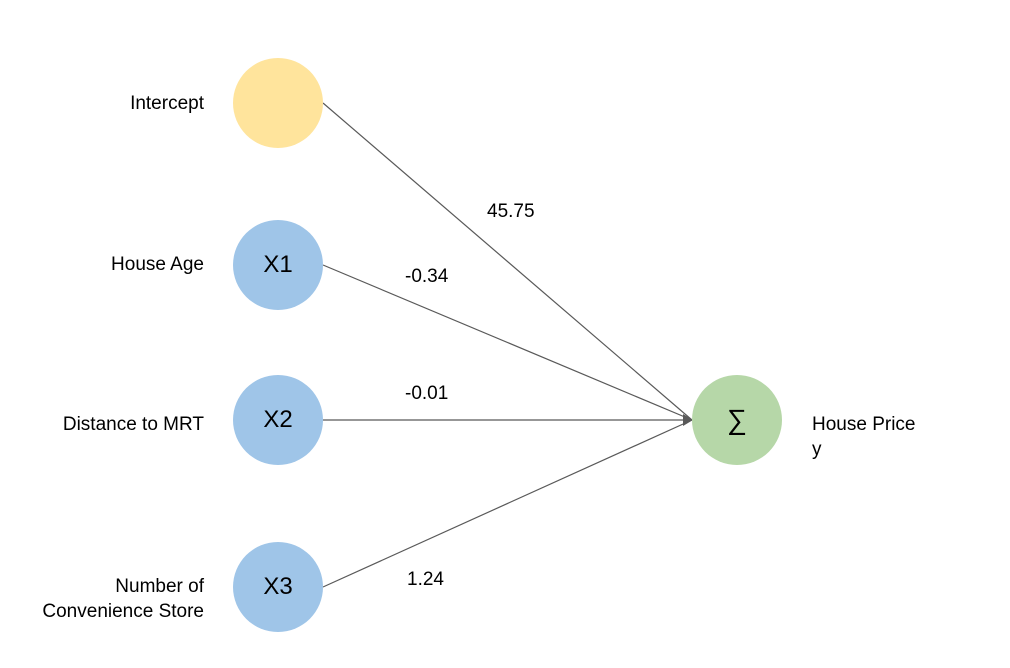 Image resolution: width=1010 pixels, height=668 pixels. Describe the element at coordinates (511, 211) in the screenshot. I see `weight-intercept: 45.75` at that location.